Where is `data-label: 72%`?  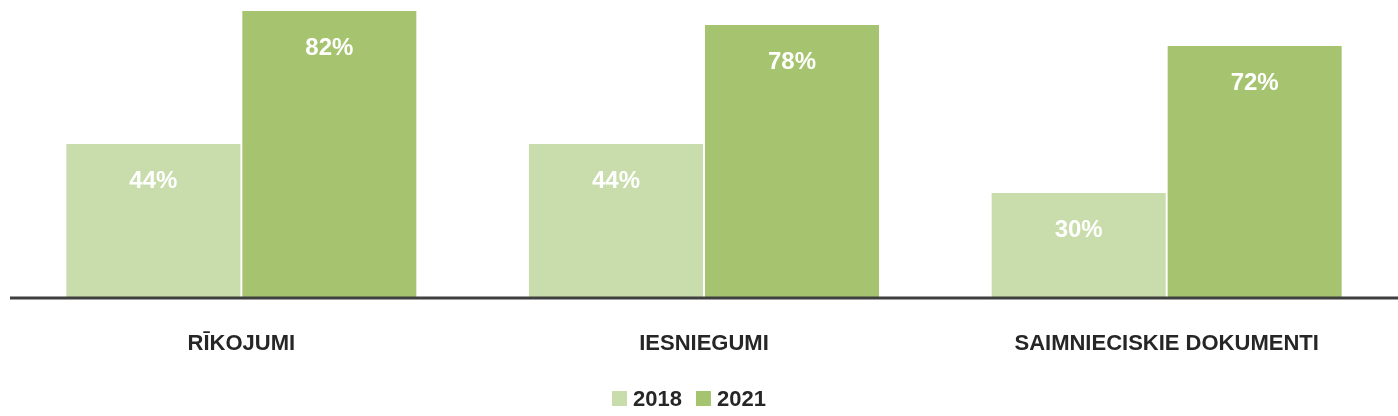
data-label: 72% is located at coordinates (1254, 81).